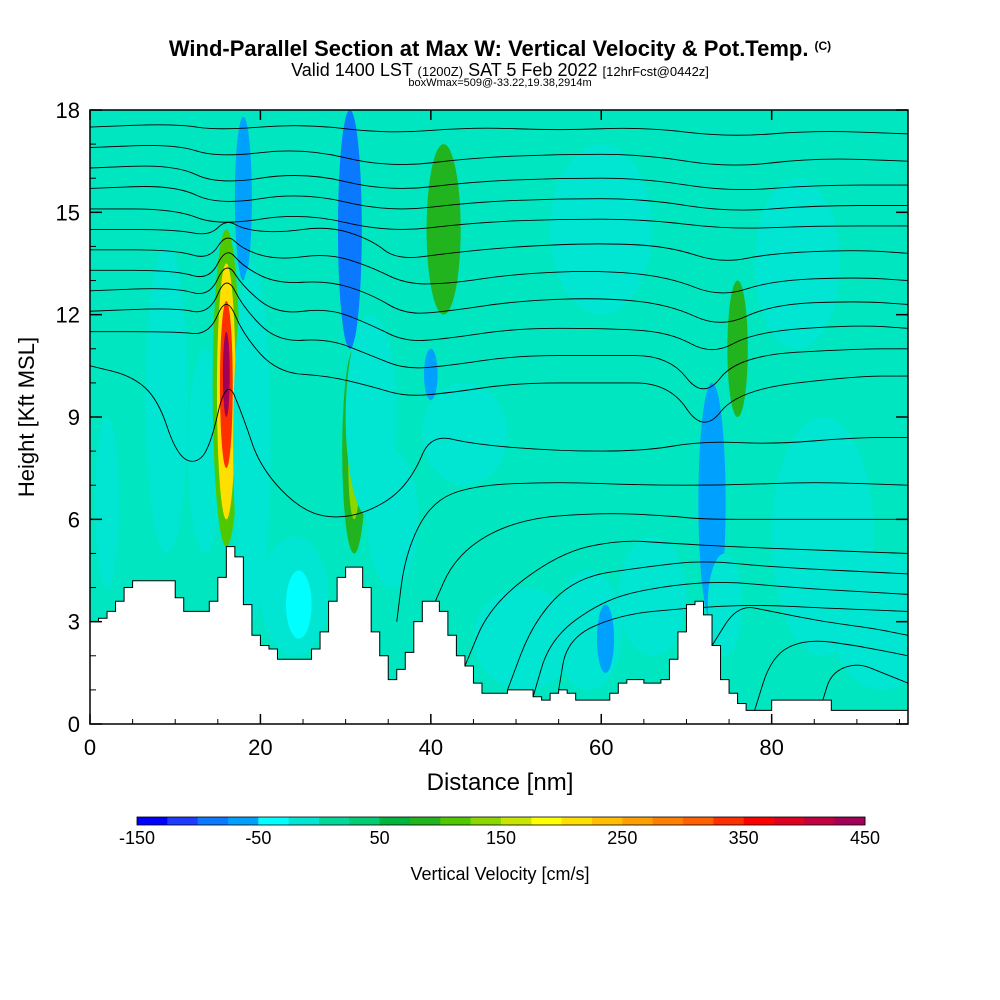 This screenshot has height=1000, width=1000. Describe the element at coordinates (533, 70) in the screenshot. I see `valid-date: SAT 5 Feb 2022` at that location.